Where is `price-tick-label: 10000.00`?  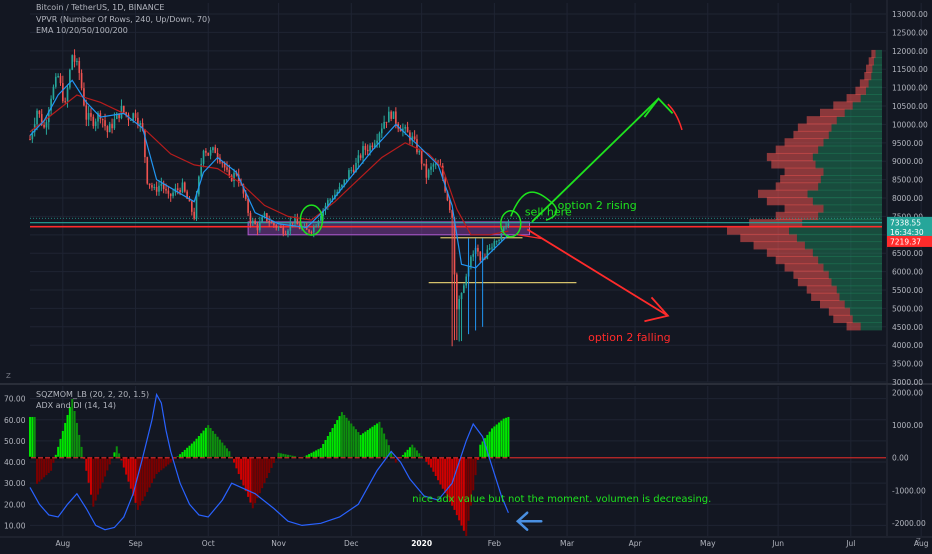 price-tick-label: 10000.00 is located at coordinates (910, 124).